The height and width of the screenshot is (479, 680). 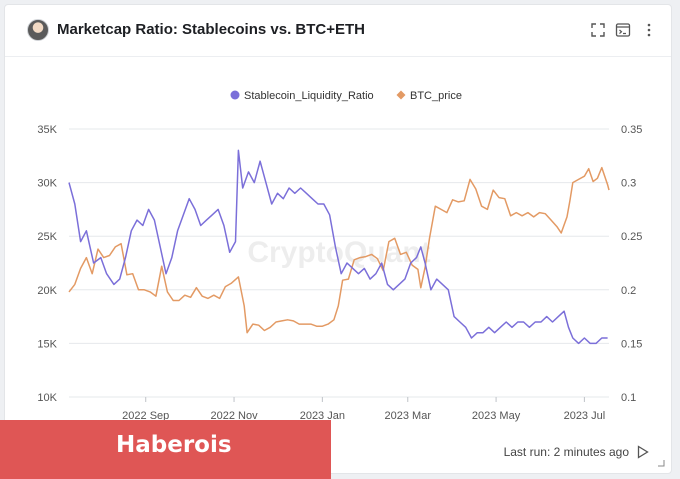 I want to click on card-header: Marketcap Ratio: Stablecoins vs. BTC+ETH, so click(x=338, y=31).